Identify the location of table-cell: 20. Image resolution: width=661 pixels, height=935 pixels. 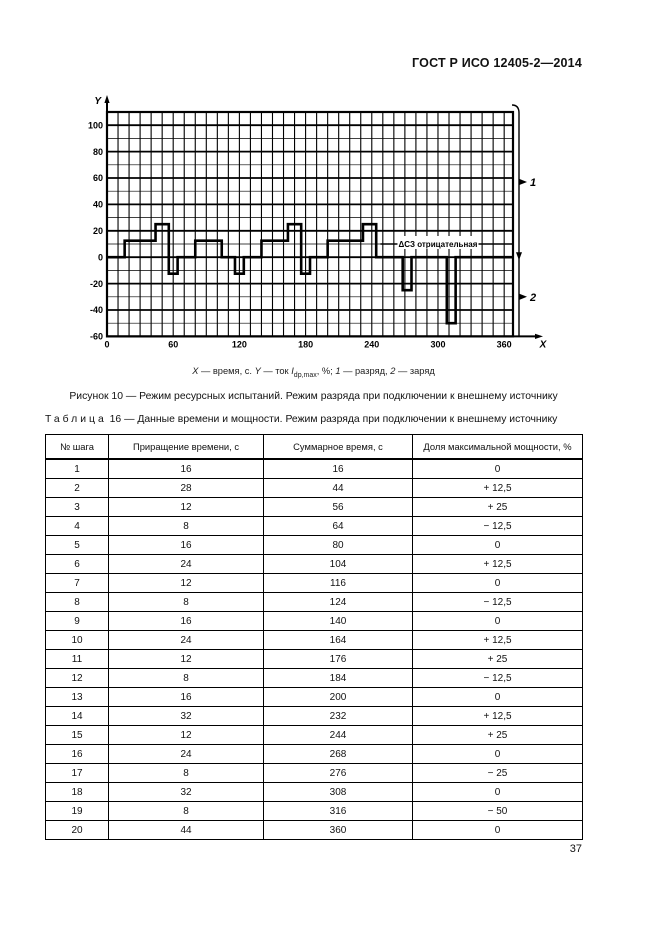
(77, 830).